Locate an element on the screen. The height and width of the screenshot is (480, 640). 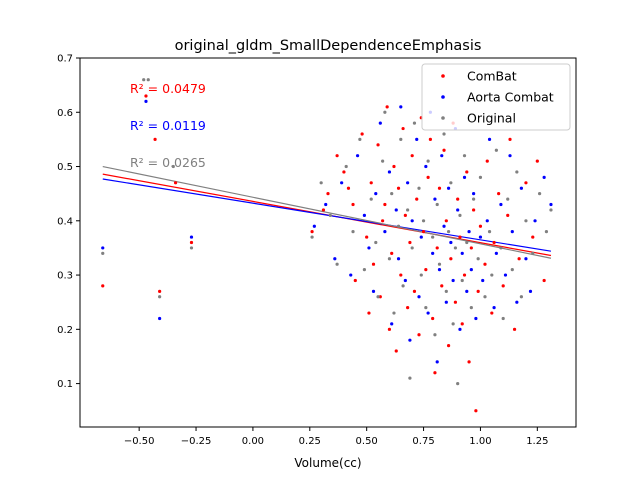
regression-lines is located at coordinates (327, 212).